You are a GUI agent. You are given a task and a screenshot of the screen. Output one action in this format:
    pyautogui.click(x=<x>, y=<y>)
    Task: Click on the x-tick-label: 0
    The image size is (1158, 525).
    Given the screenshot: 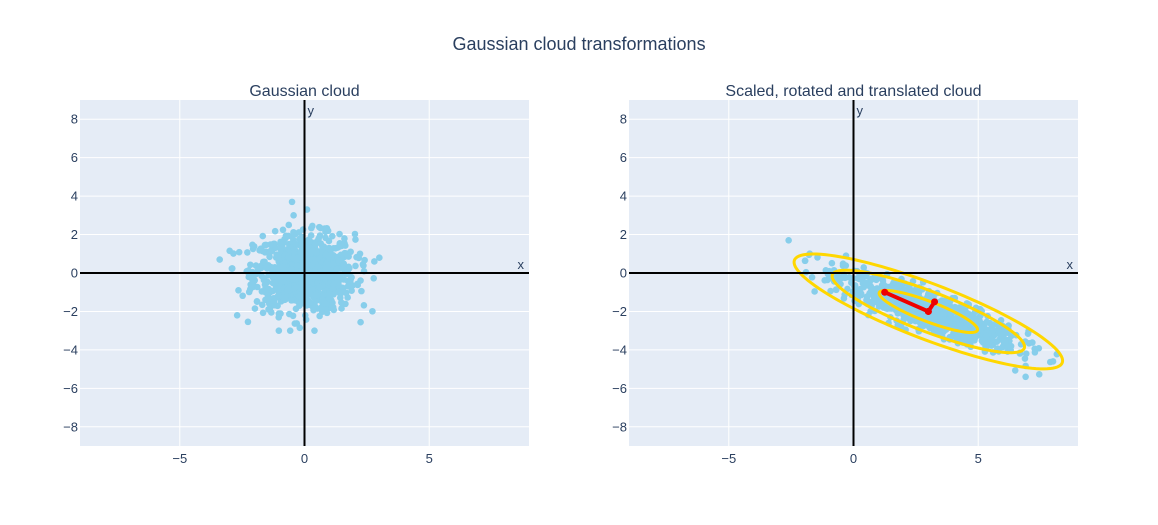 What is the action you would take?
    pyautogui.click(x=304, y=458)
    